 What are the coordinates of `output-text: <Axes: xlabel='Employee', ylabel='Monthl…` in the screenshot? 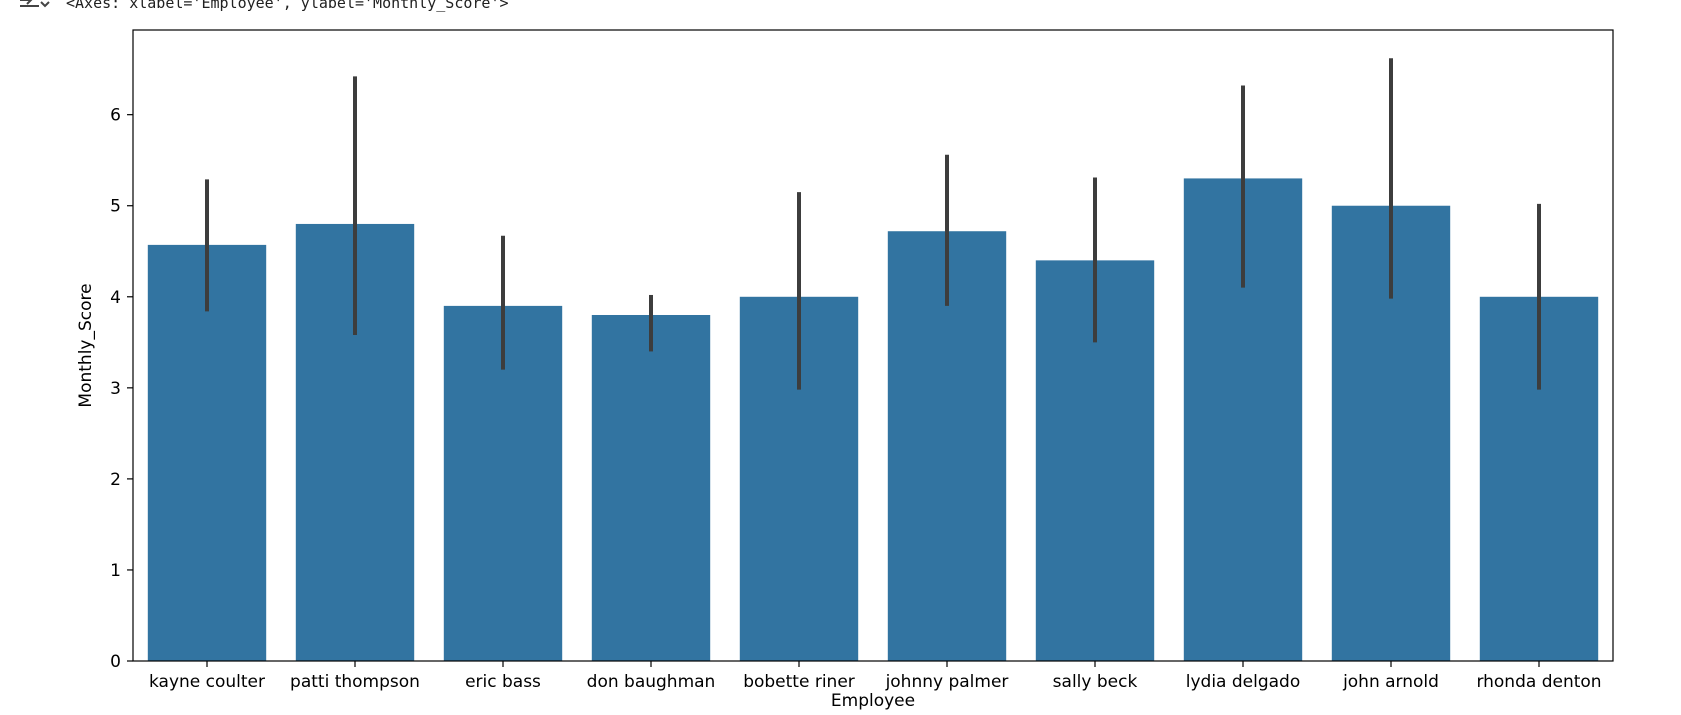 It's located at (287, 6).